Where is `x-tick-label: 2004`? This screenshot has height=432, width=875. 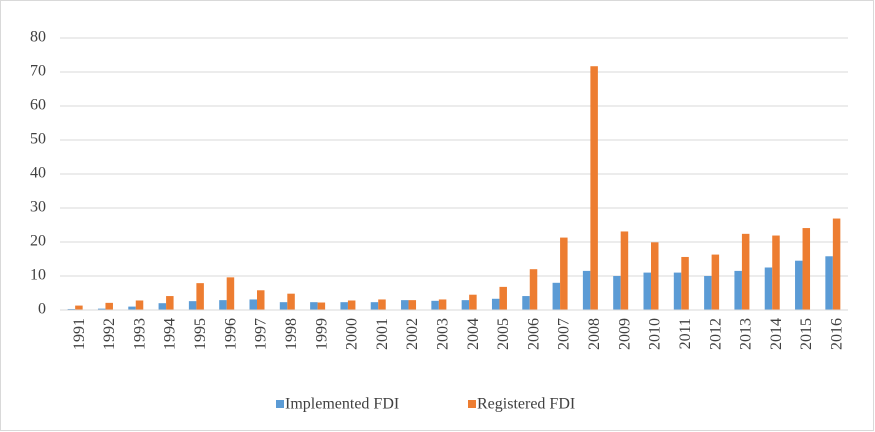 x-tick-label: 2004 is located at coordinates (473, 334).